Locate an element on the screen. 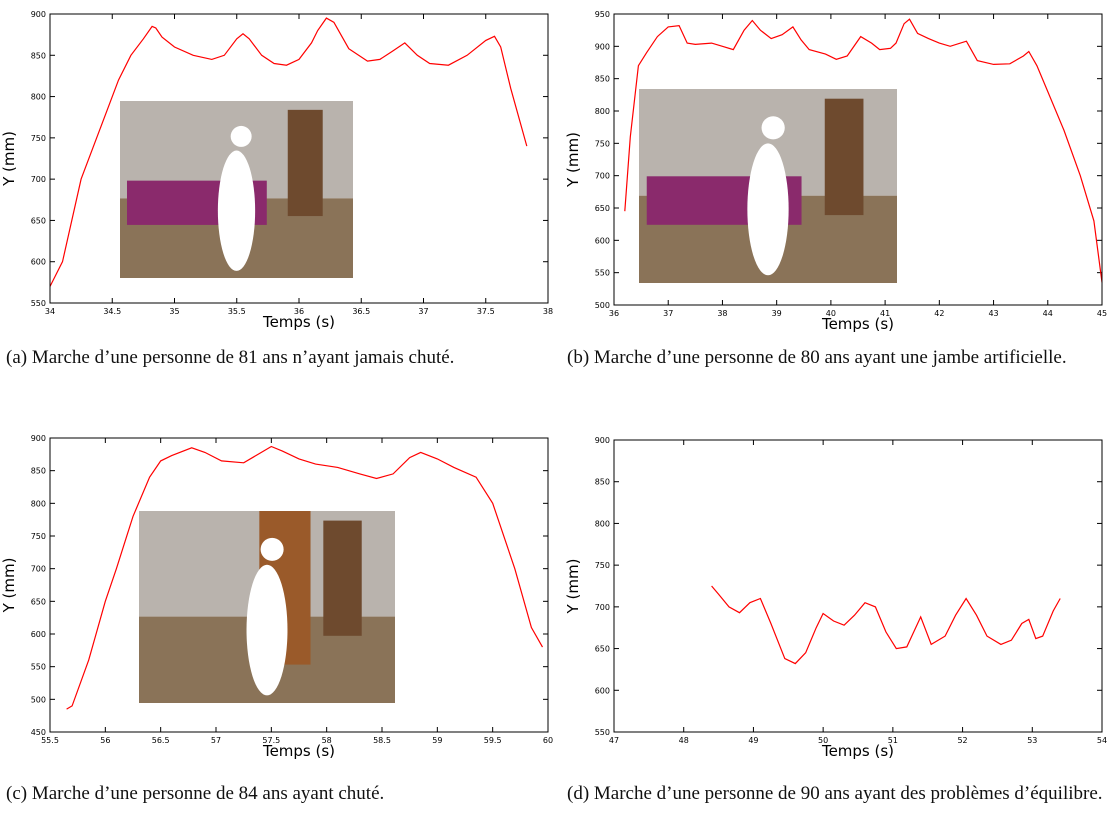 This screenshot has width=1116, height=838. x-tick-label: 51 is located at coordinates (893, 740).